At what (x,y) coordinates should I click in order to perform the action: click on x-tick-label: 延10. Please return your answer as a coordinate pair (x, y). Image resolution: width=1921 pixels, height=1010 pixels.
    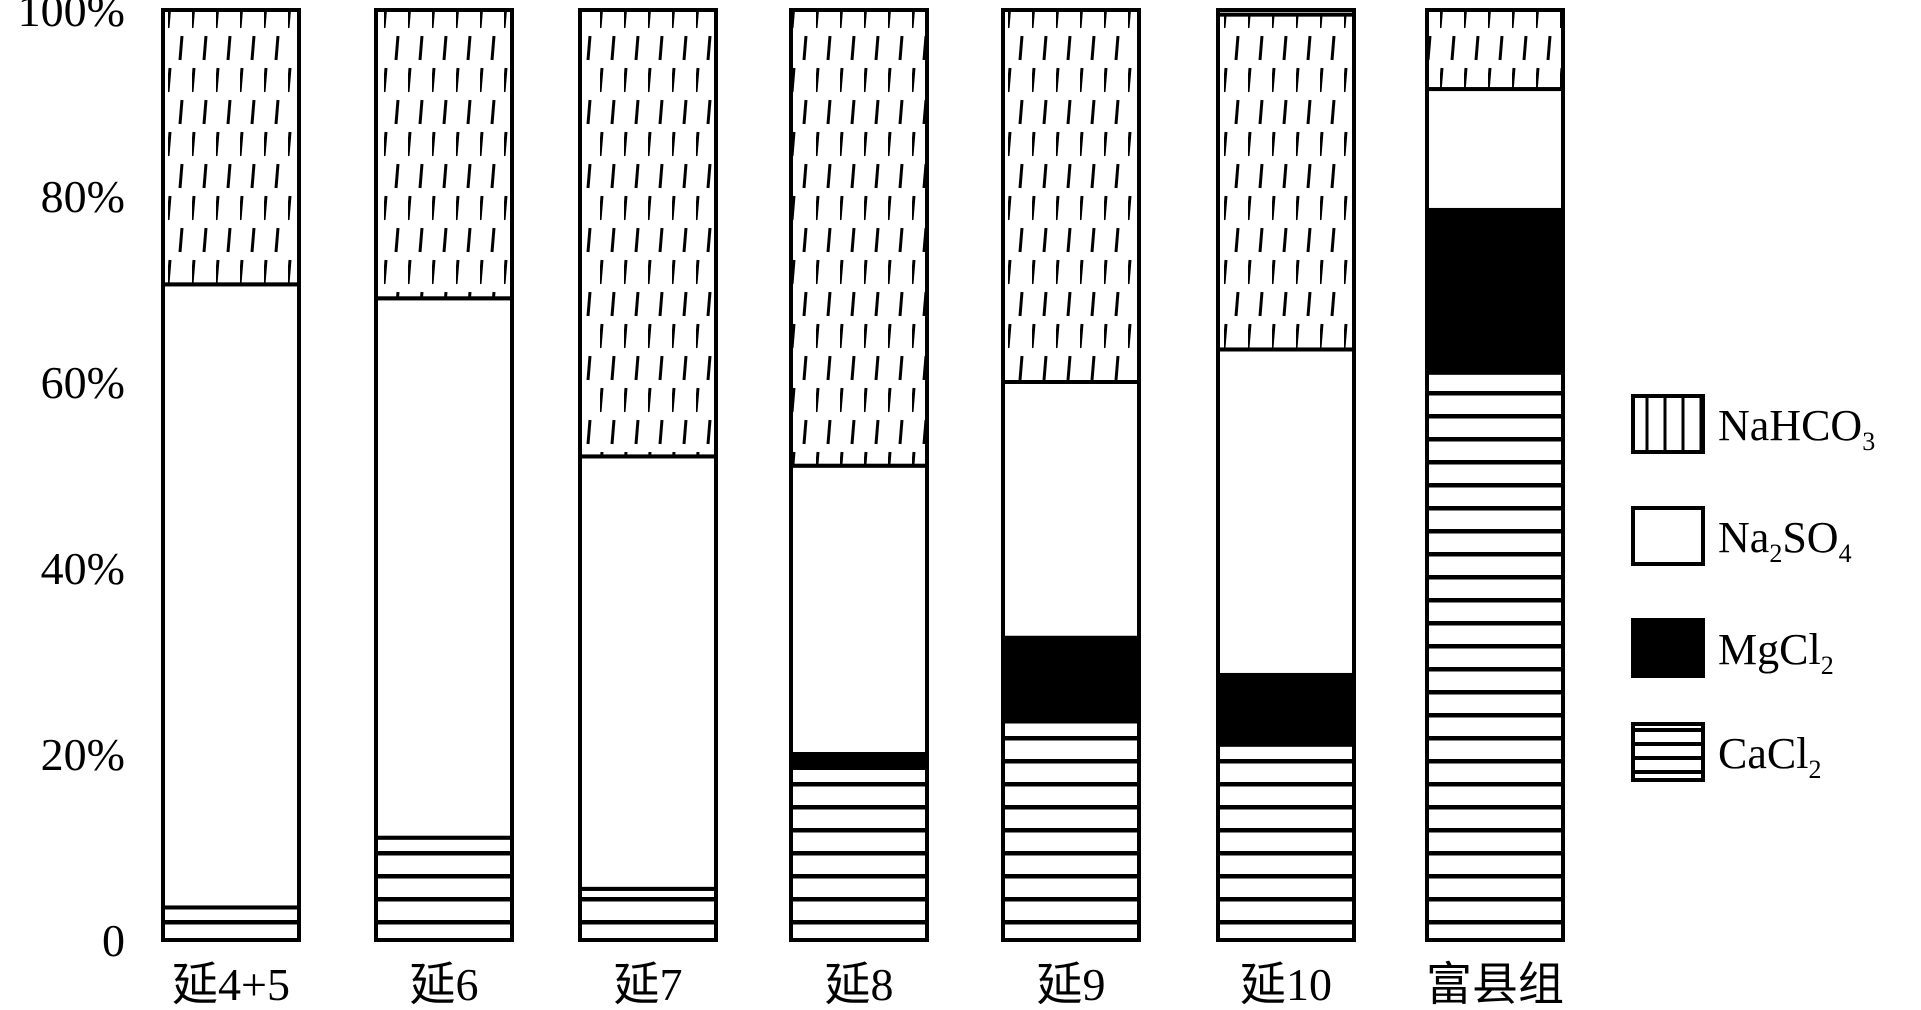
    Looking at the image, I should click on (1286, 984).